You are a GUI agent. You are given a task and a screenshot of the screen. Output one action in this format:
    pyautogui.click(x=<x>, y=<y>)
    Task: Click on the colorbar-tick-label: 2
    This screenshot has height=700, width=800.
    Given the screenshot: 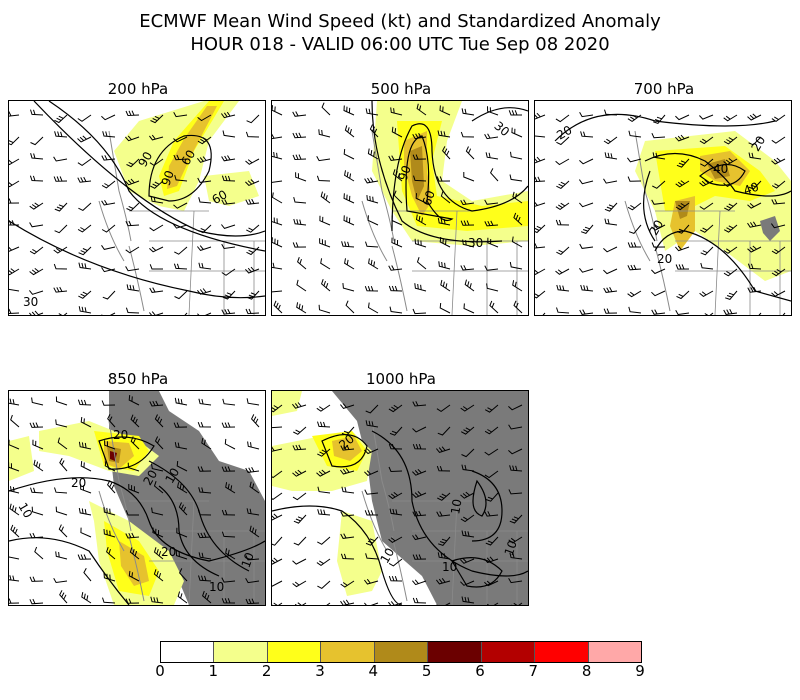 What is the action you would take?
    pyautogui.click(x=266, y=671)
    